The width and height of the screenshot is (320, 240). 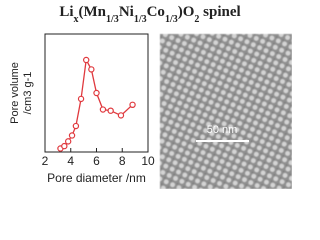 I want to click on x-axis-label: Pore diameter /nm, so click(x=96, y=178).